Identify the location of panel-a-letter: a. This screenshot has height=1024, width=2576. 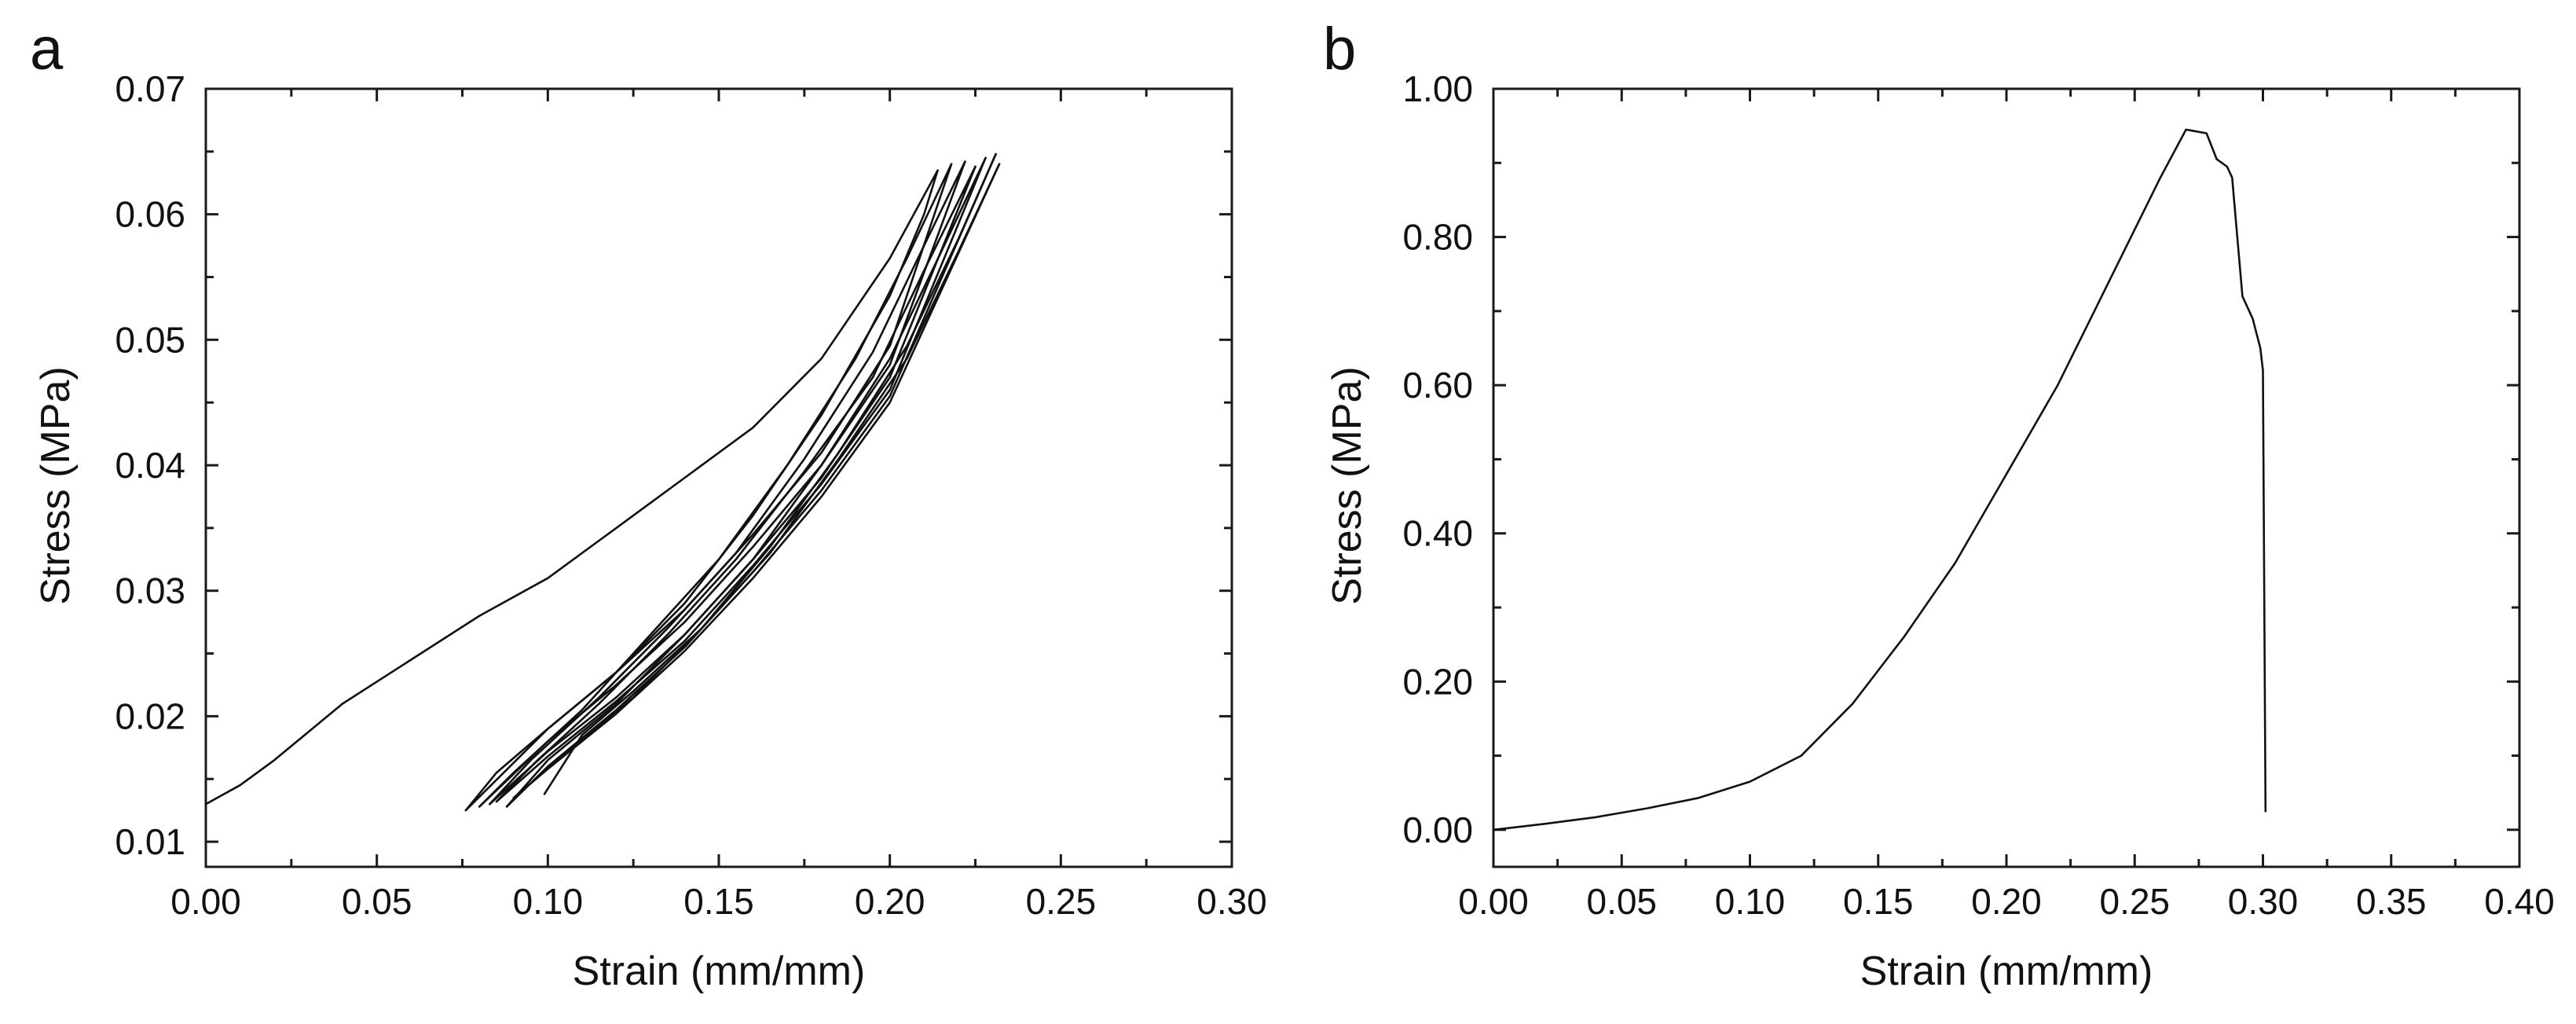
(47, 49).